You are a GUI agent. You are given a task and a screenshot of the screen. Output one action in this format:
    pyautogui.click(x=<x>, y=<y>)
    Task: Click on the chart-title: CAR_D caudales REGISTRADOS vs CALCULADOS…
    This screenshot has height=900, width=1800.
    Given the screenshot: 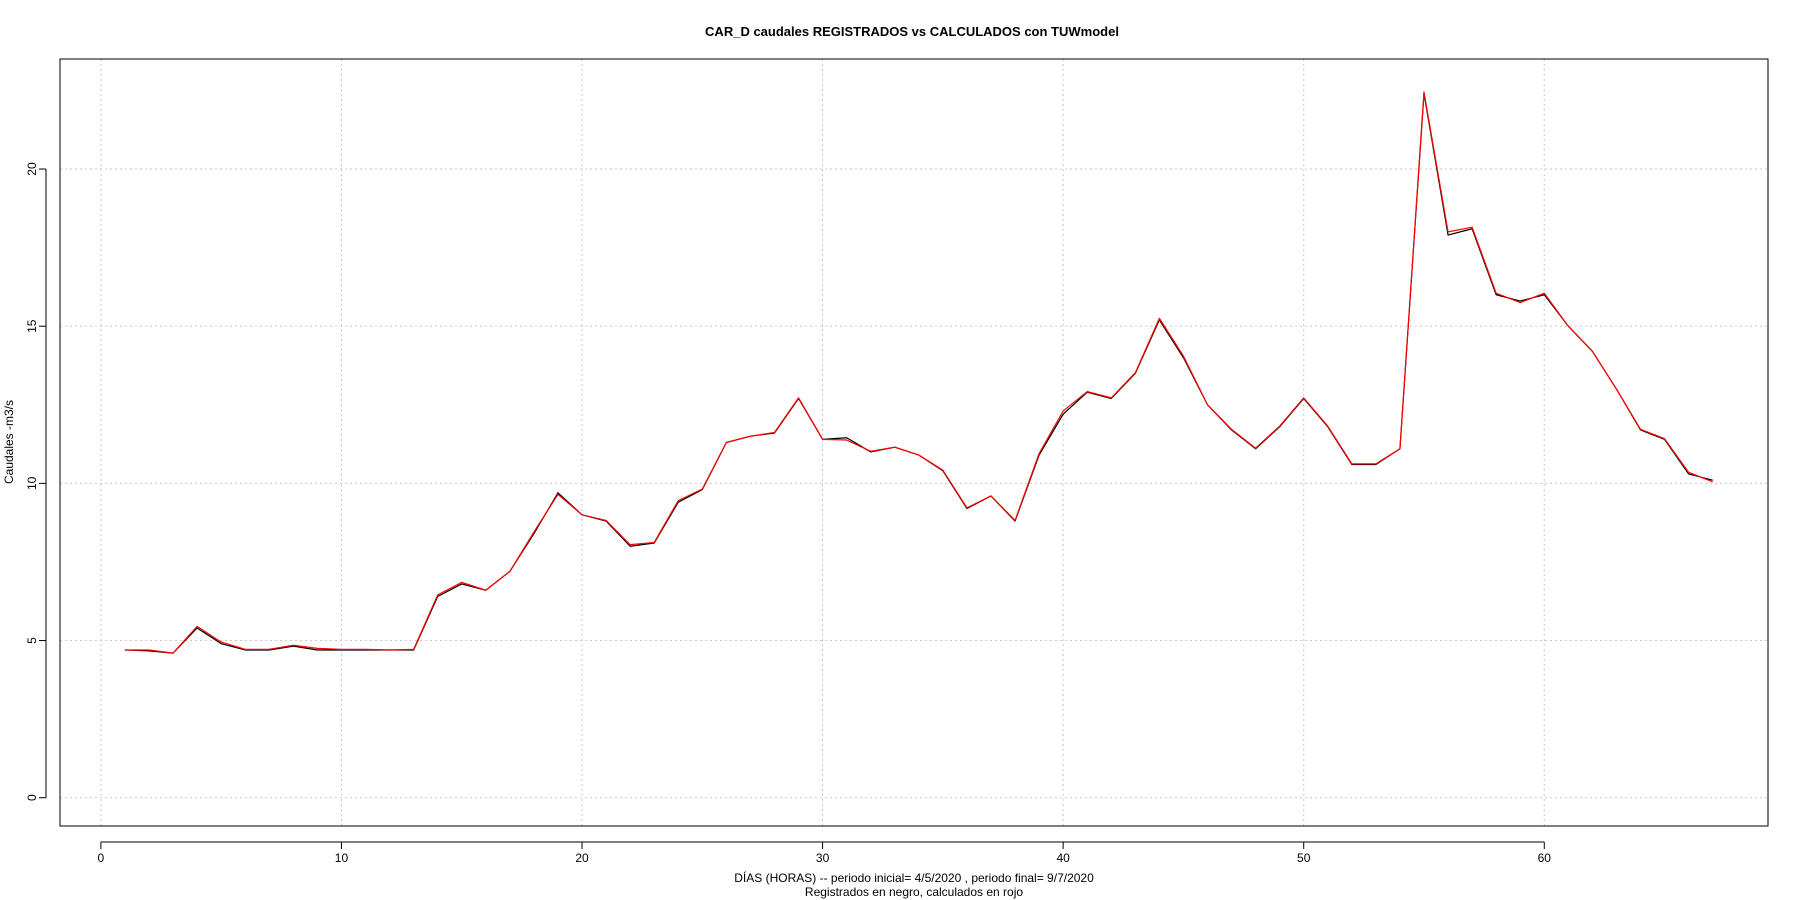 What is the action you would take?
    pyautogui.click(x=912, y=31)
    